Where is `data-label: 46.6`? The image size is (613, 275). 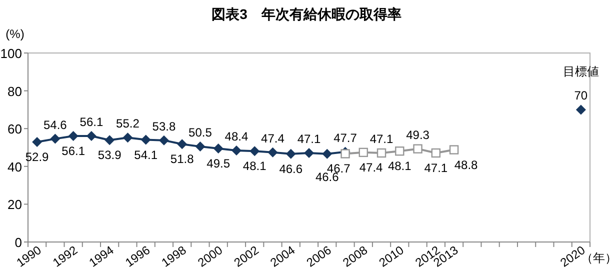 data-label: 46.6 is located at coordinates (291, 169).